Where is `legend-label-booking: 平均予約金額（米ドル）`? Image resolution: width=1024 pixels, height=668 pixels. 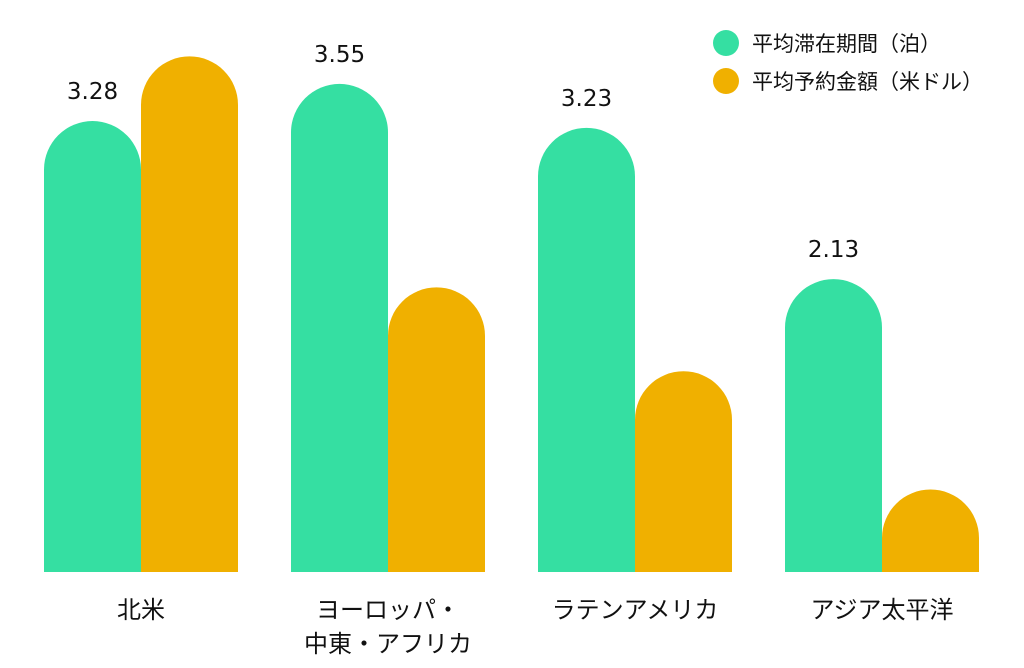
legend-label-booking: 平均予約金額（米ドル） is located at coordinates (867, 82).